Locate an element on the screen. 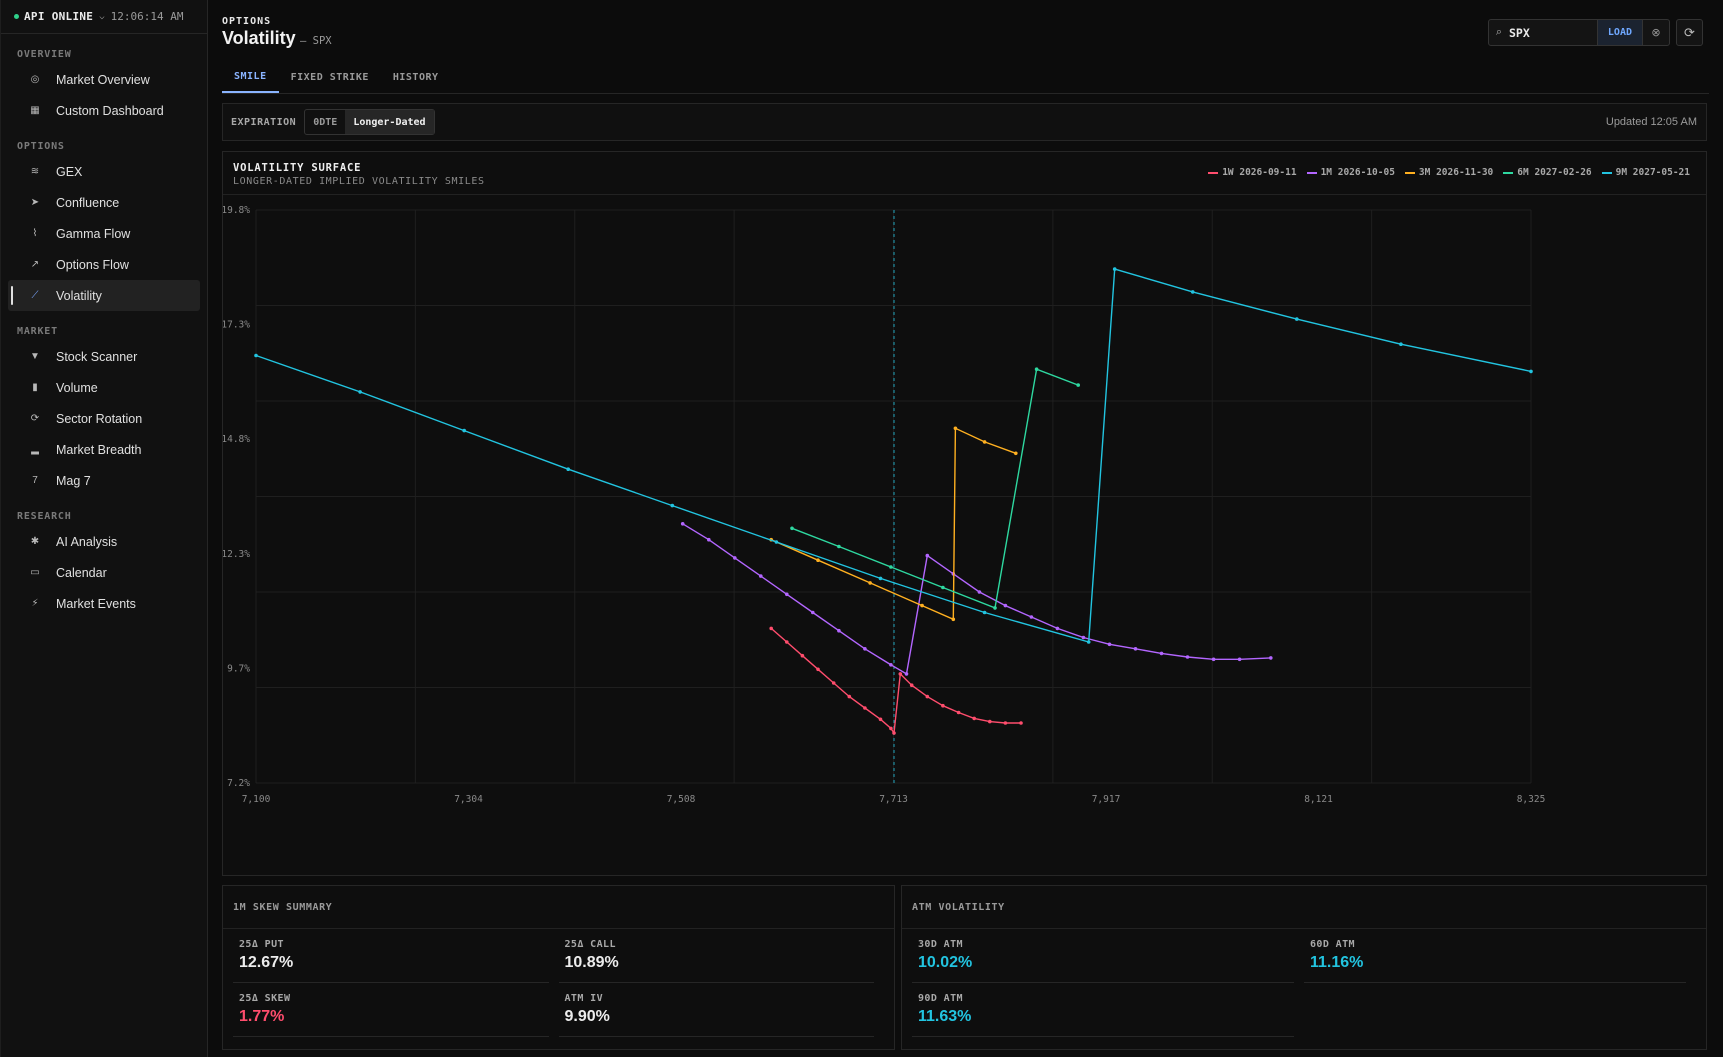 The width and height of the screenshot is (1723, 1057). legend-item: 6M 2027-02-26 is located at coordinates (1547, 172).